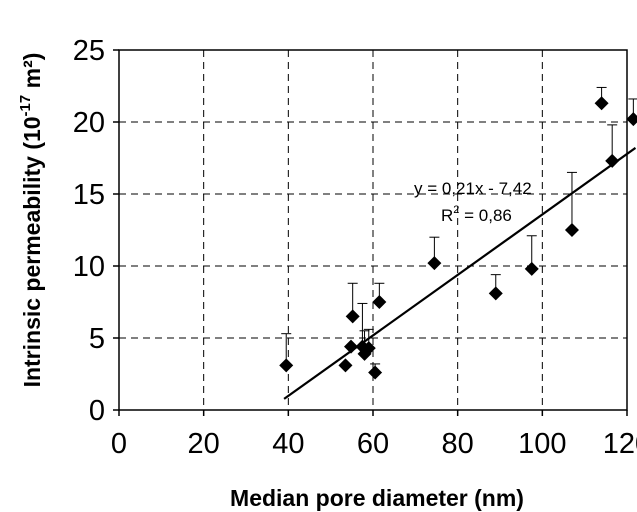 This screenshot has width=637, height=512. Describe the element at coordinates (456, 210) in the screenshot. I see `r-squared-exponent: 2` at that location.